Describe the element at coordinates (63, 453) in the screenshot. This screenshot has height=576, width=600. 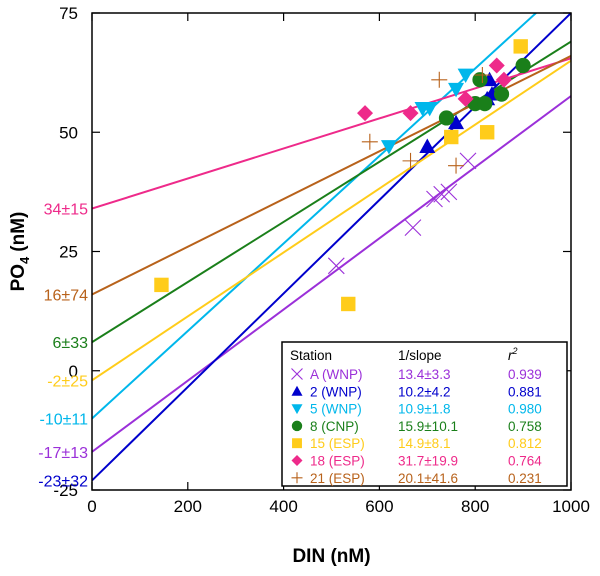
I see `intercept-label: -17±13` at that location.